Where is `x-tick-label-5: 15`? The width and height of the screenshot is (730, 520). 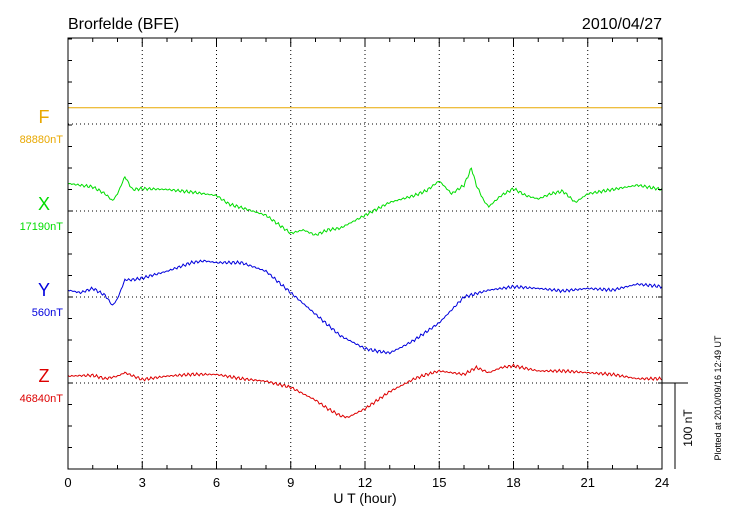 x-tick-label-5: 15 is located at coordinates (439, 482).